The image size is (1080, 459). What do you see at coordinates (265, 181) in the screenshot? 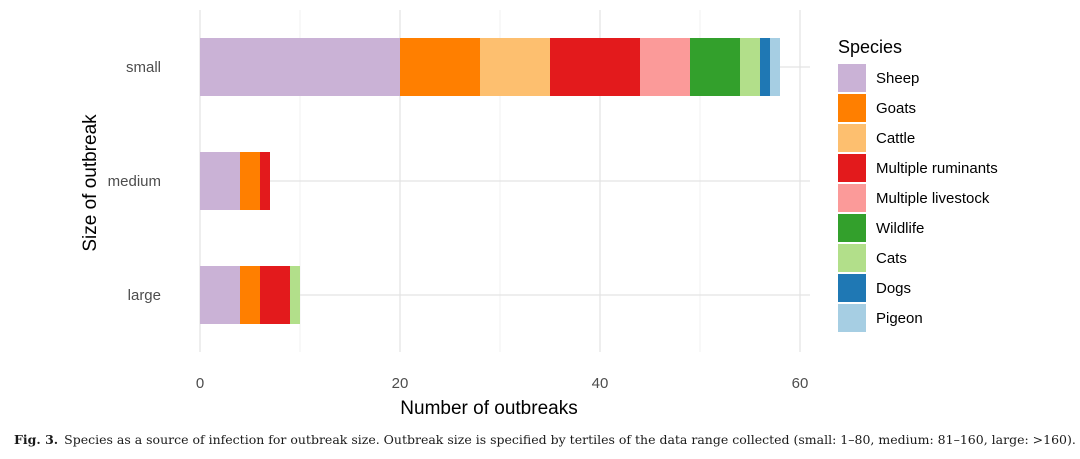
I see `bar-segment-medium-multiple-ruminants` at bounding box center [265, 181].